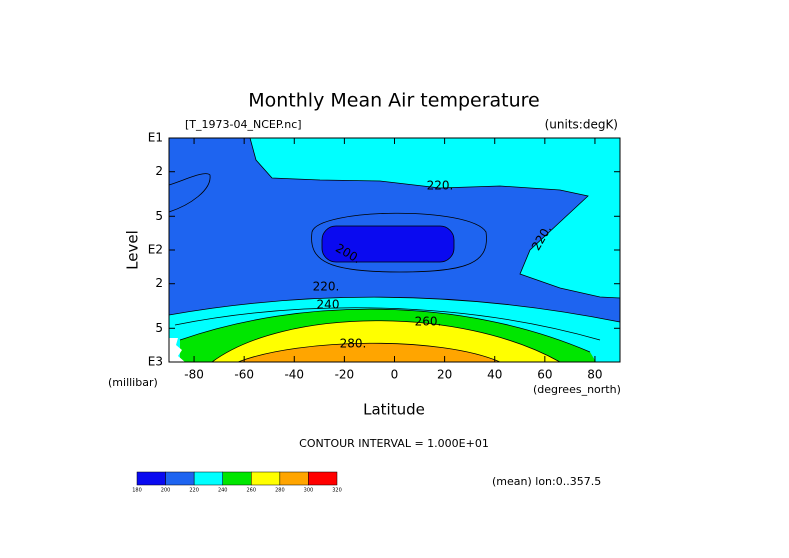  What do you see at coordinates (155, 138) in the screenshot?
I see `y-tick-label: E1` at bounding box center [155, 138].